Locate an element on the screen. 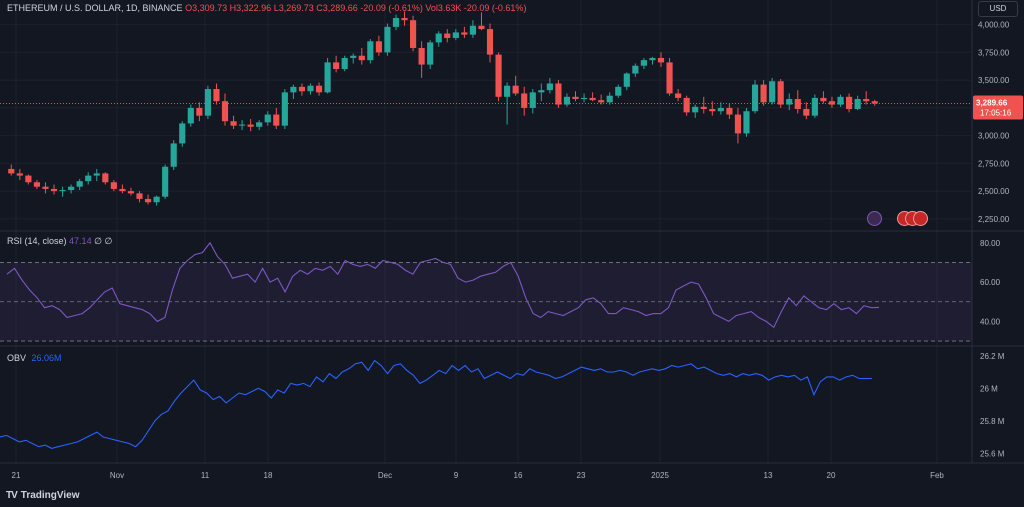 The image size is (1024, 507). last-price-label: 3,289.66 is located at coordinates (992, 102).